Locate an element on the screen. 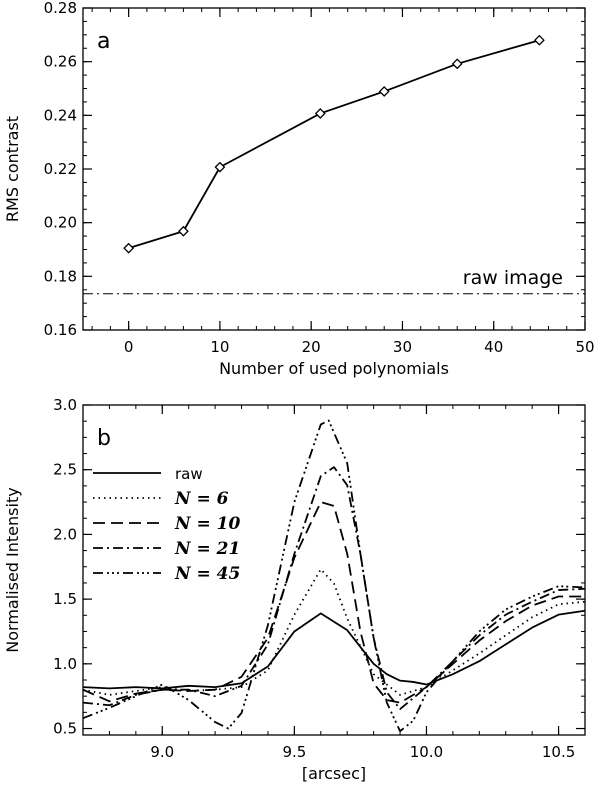  y-tick-label: 3.0 is located at coordinates (65, 405).